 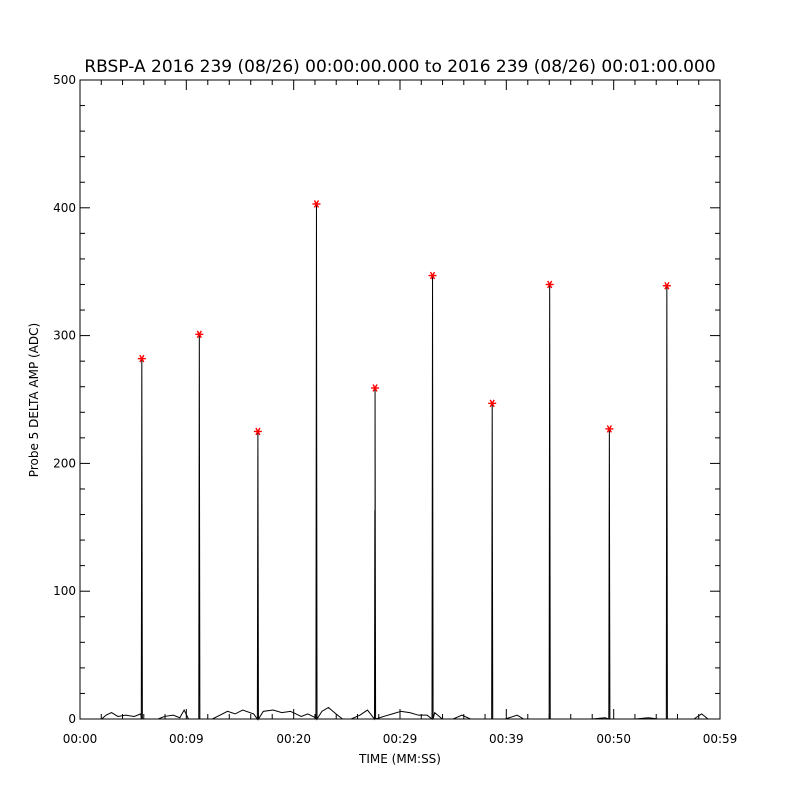 I want to click on y-tick-label: 400, so click(x=64, y=208).